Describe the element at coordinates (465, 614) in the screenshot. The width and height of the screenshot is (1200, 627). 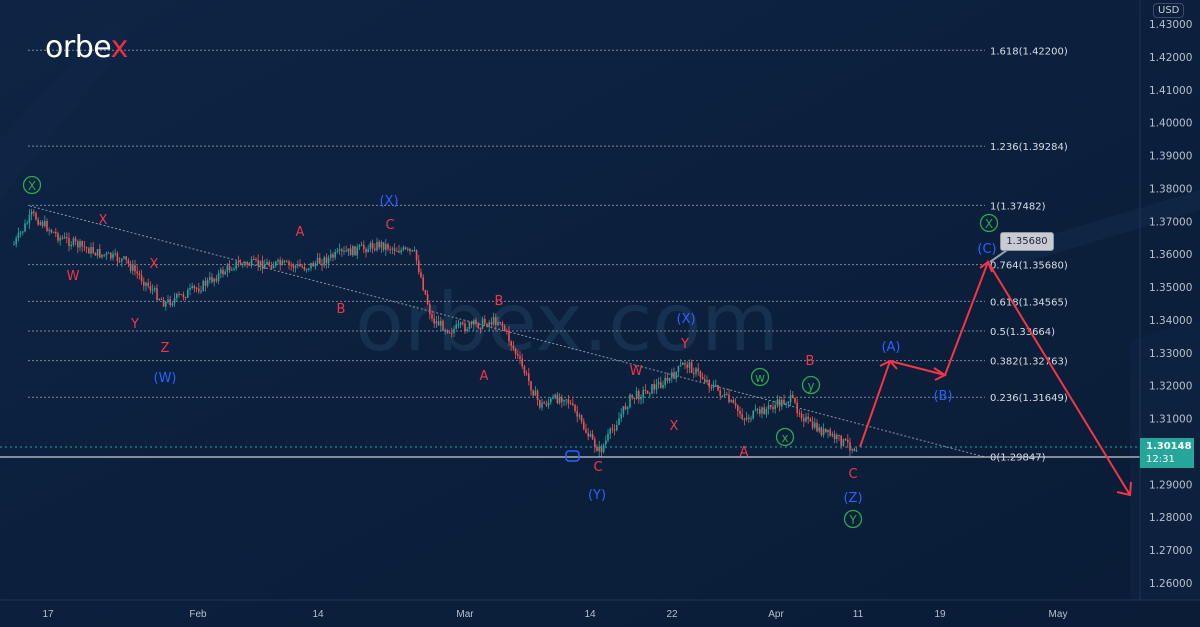
I see `time-tick: Mar` at that location.